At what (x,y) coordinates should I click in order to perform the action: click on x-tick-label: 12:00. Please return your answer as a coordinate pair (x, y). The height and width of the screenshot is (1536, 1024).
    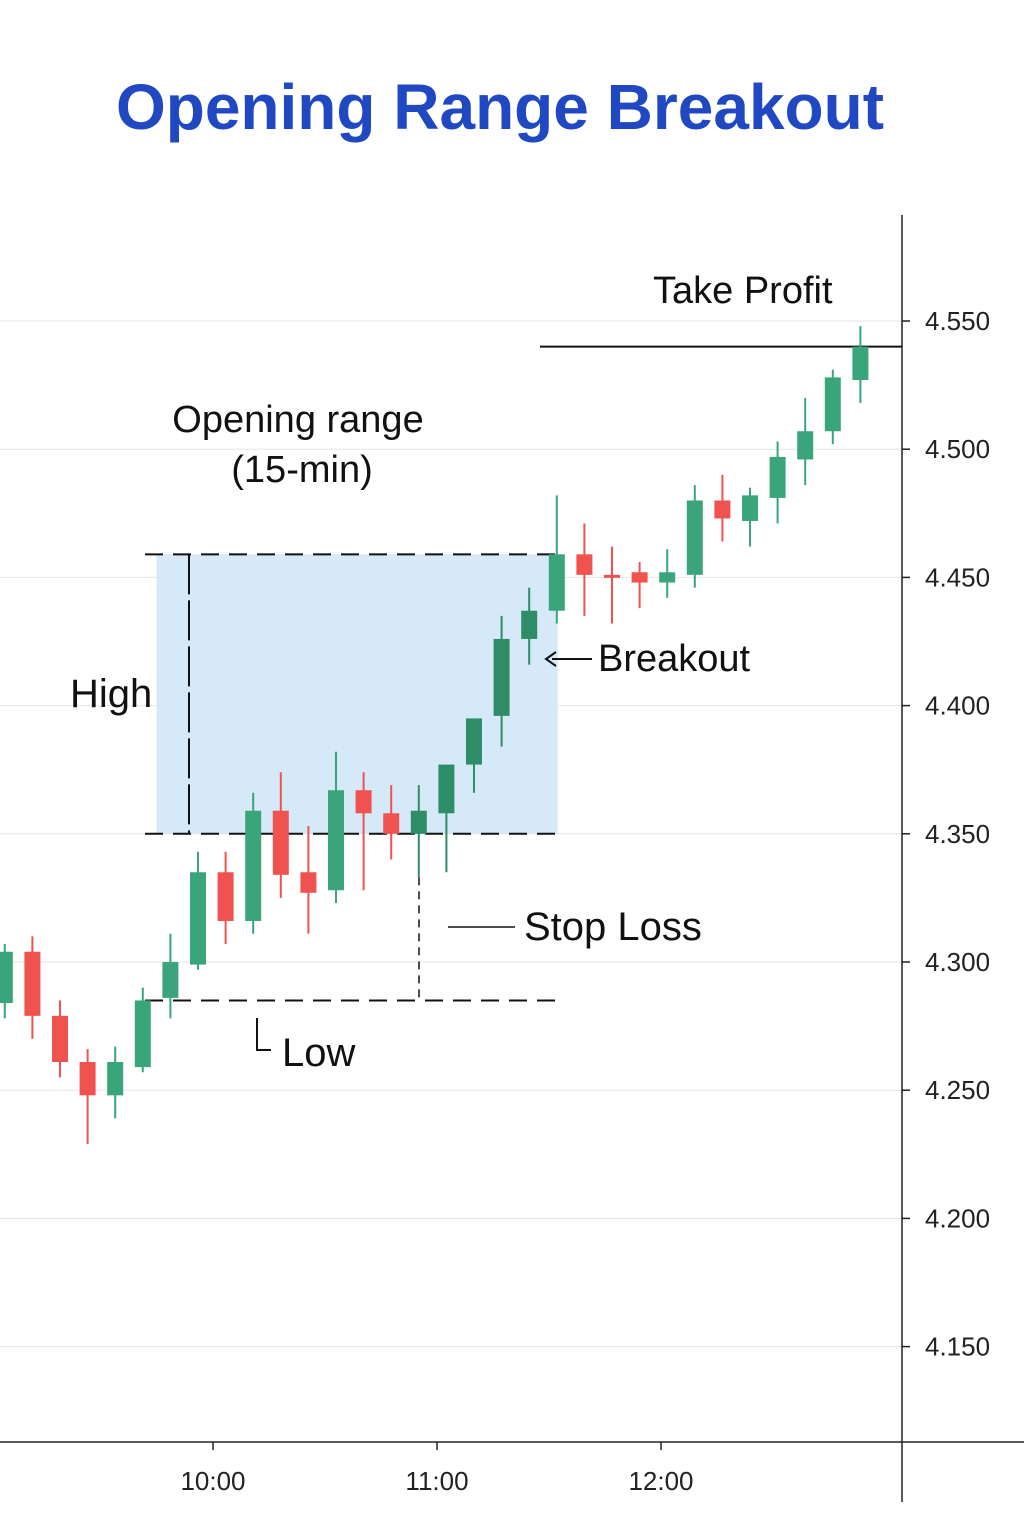
    Looking at the image, I should click on (660, 1481).